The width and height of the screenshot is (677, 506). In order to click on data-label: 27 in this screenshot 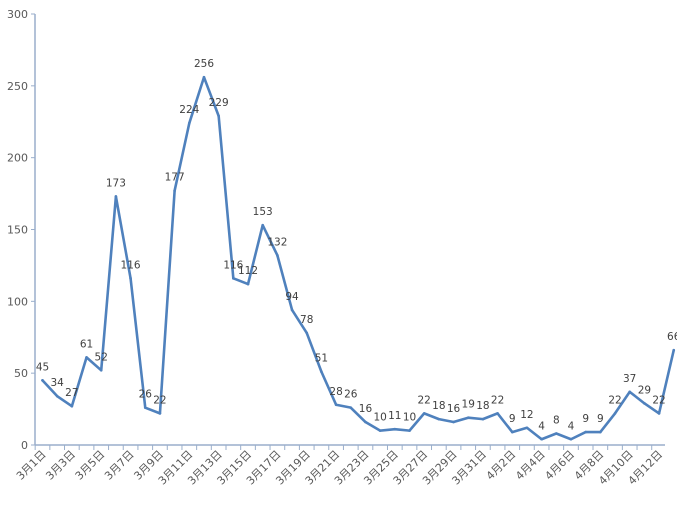, I will do `click(71, 393)`.